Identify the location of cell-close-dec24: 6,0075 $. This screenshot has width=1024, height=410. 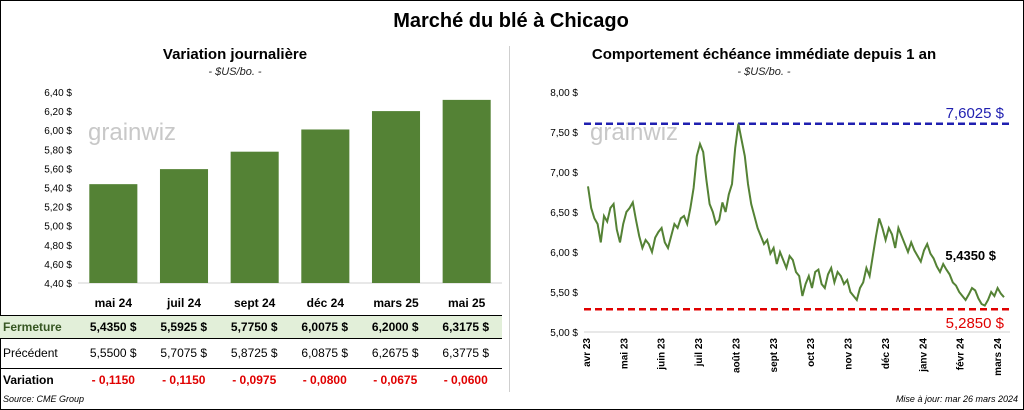
(325, 327).